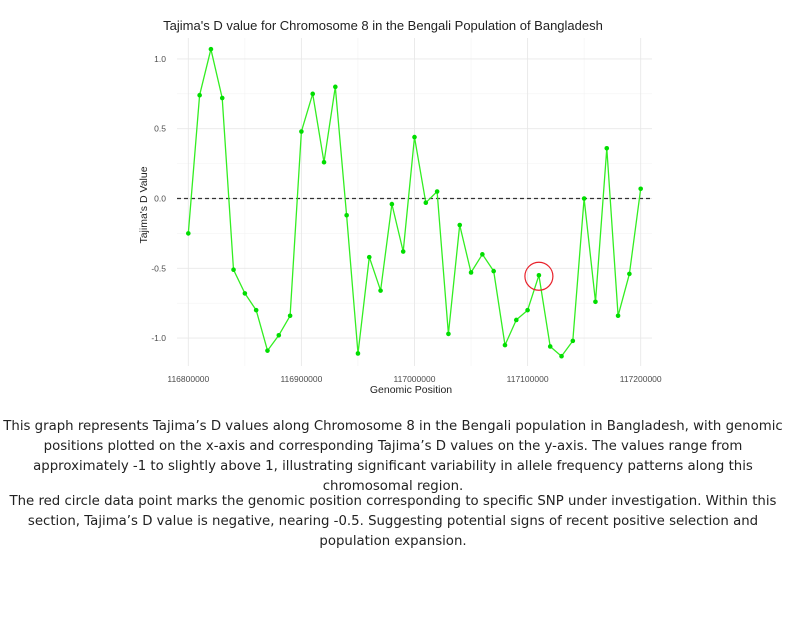  What do you see at coordinates (415, 379) in the screenshot?
I see `x-tick-label: 117000000` at bounding box center [415, 379].